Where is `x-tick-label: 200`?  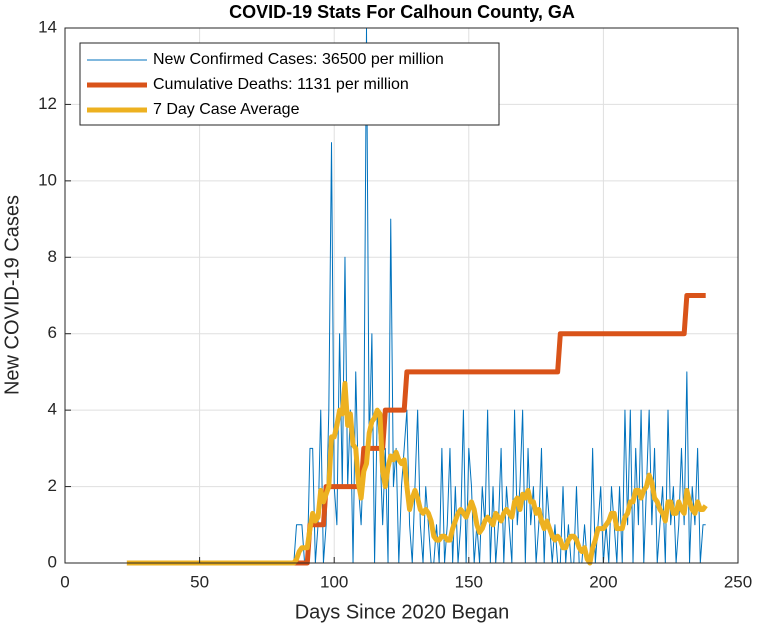
x-tick-label: 200 is located at coordinates (603, 581).